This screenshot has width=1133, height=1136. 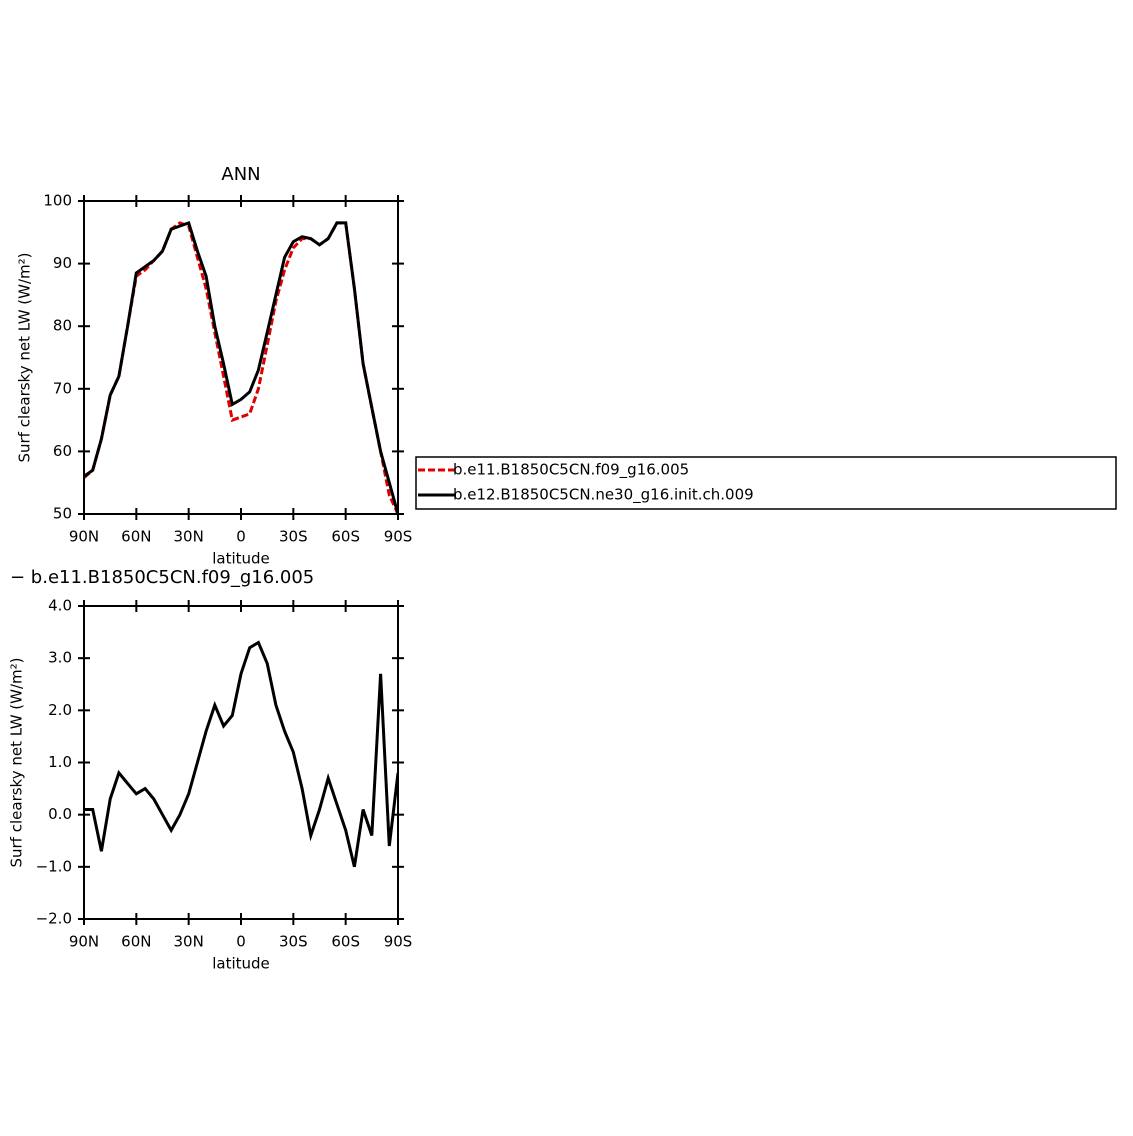 What do you see at coordinates (60, 814) in the screenshot?
I see `y-tick-label: 0.0` at bounding box center [60, 814].